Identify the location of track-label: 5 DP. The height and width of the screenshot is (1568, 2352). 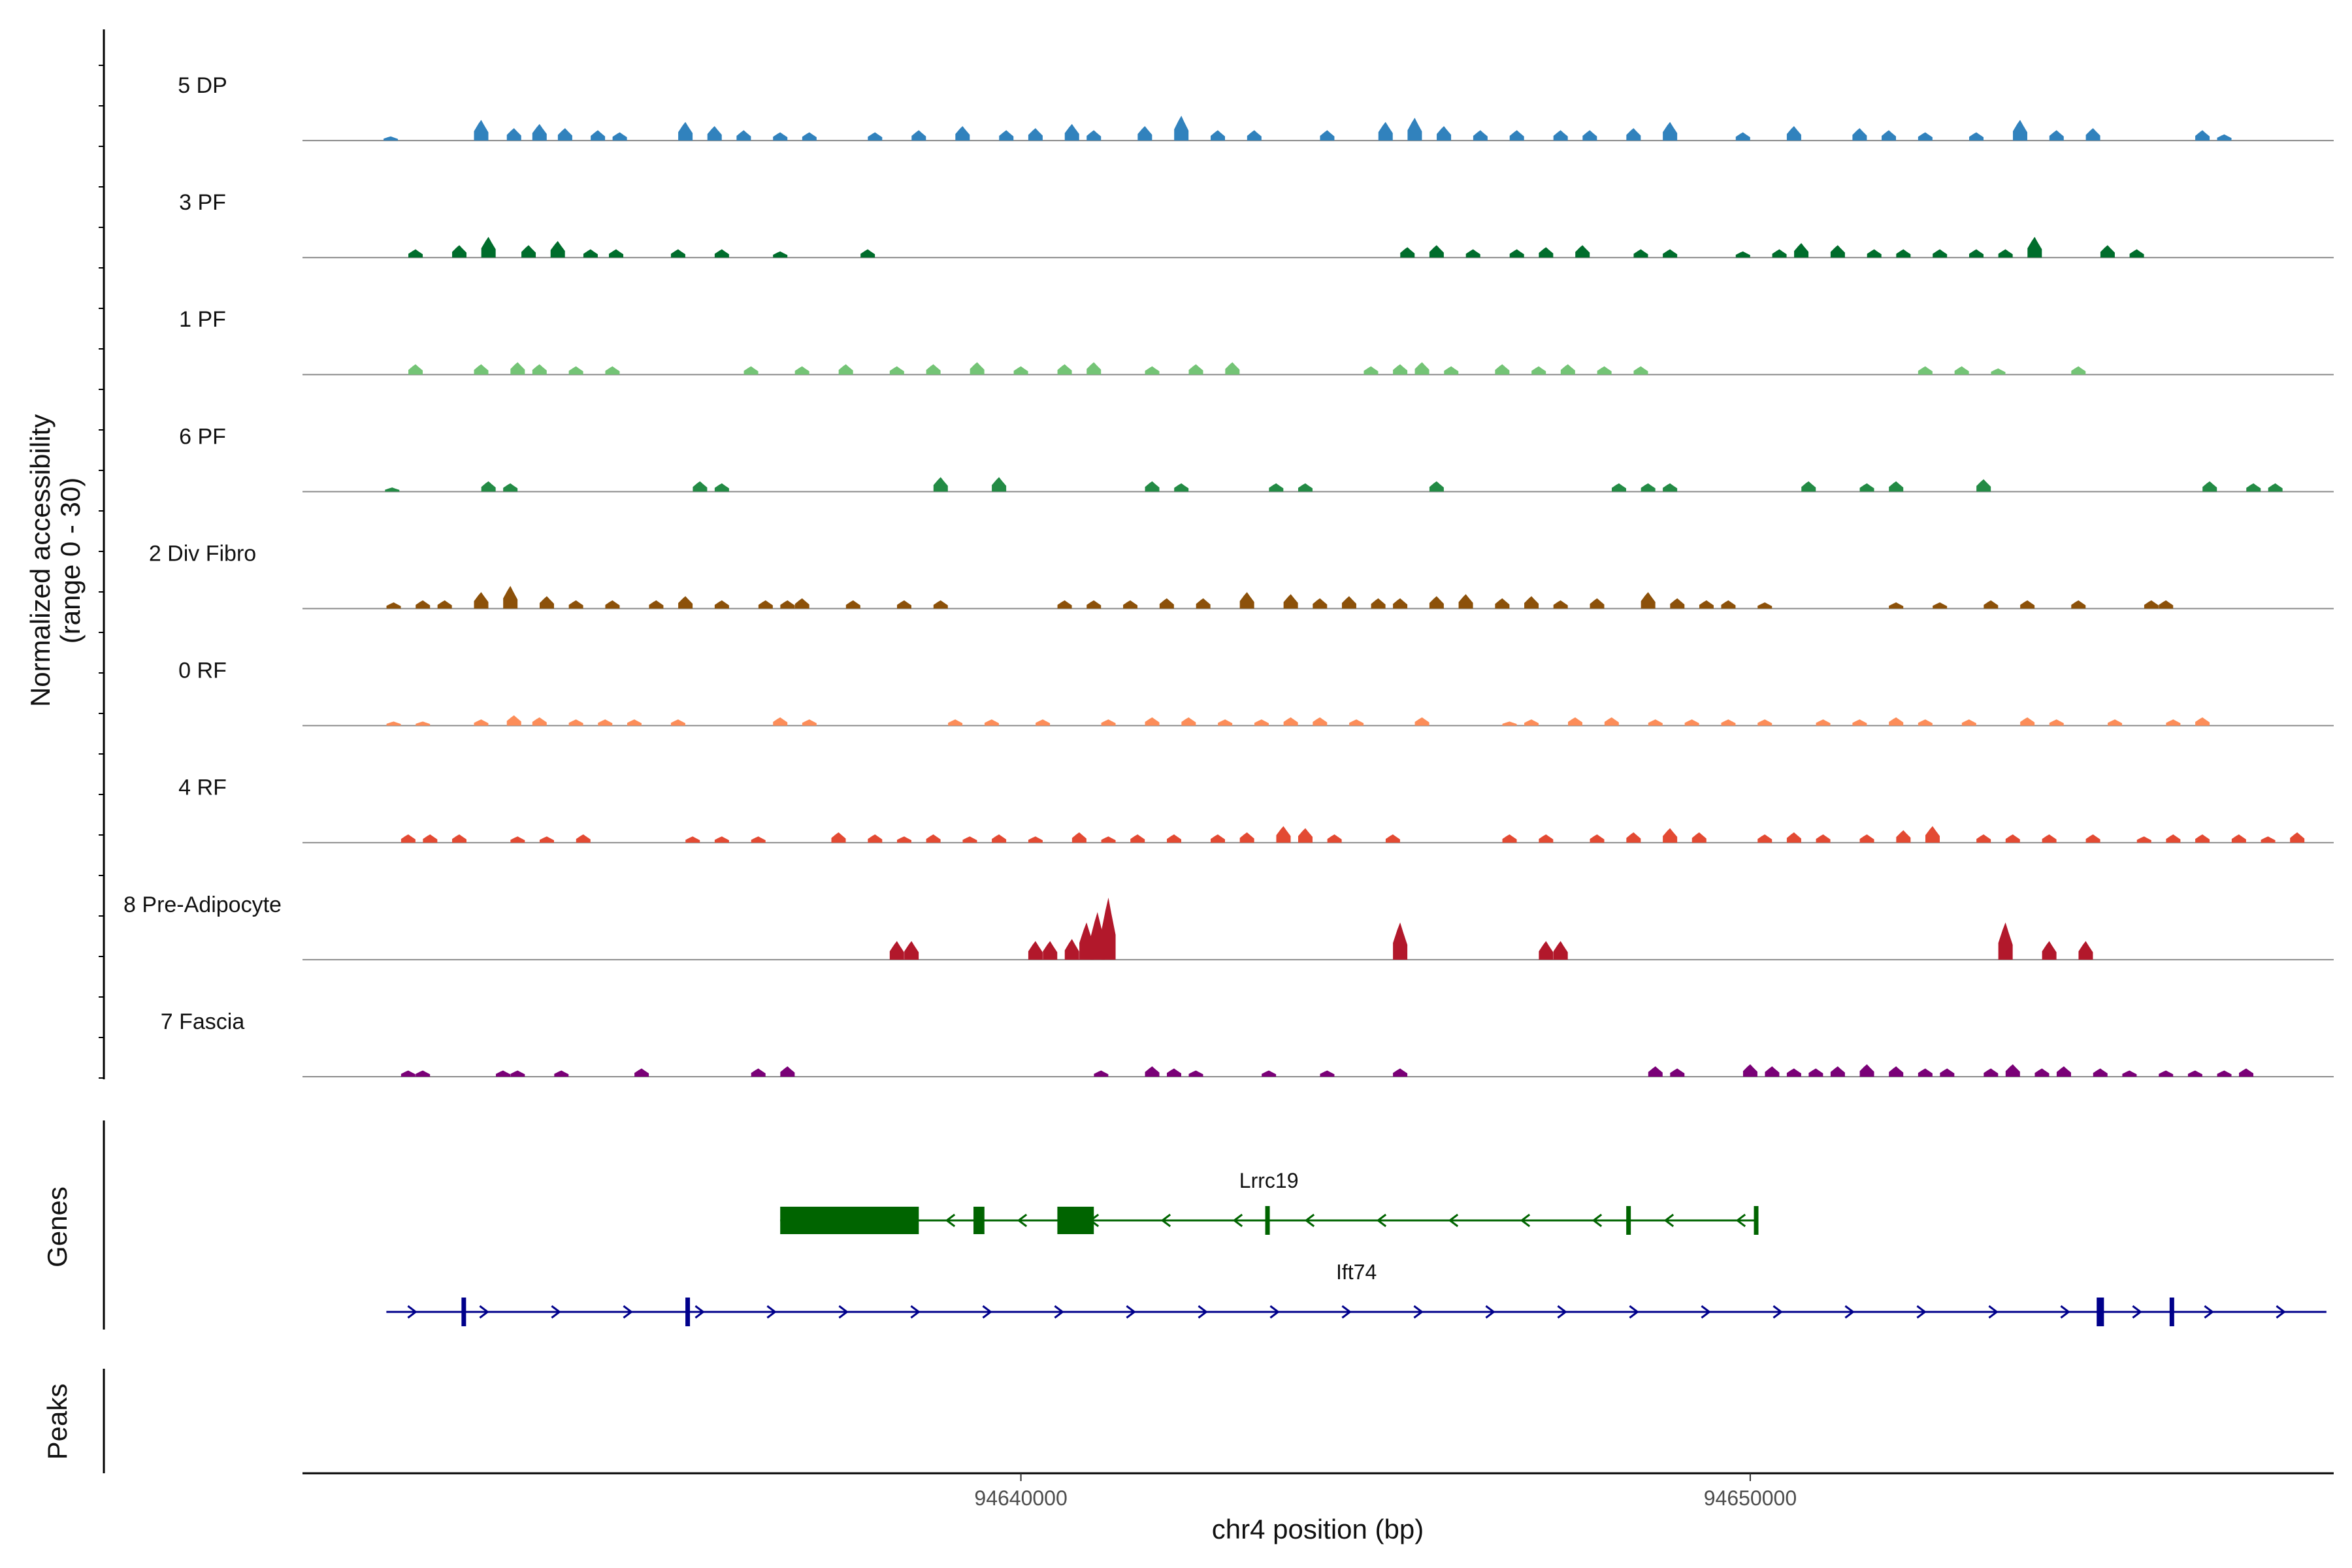
(202, 85).